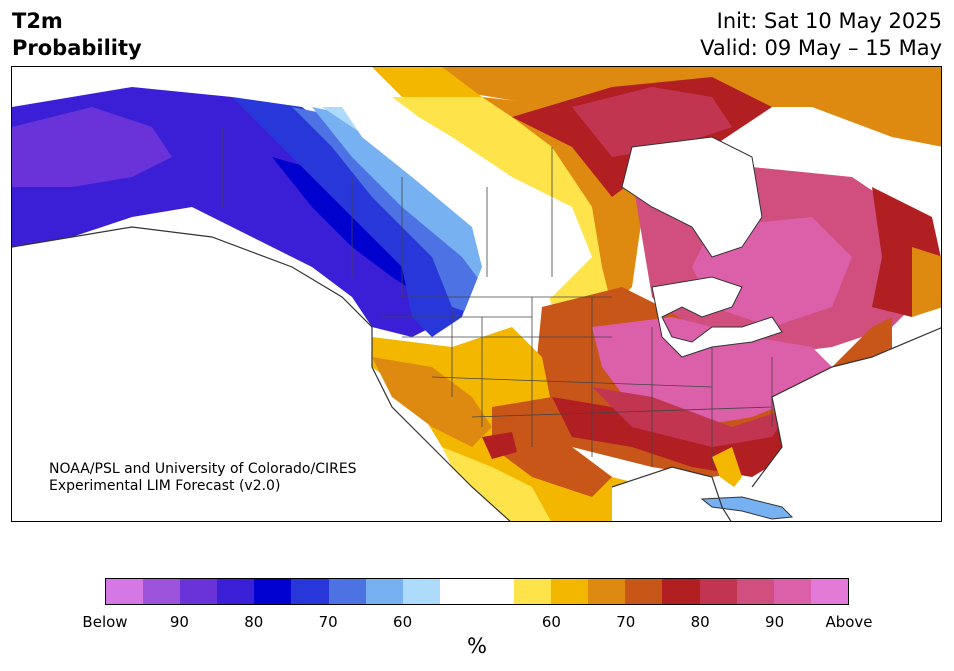 The width and height of the screenshot is (954, 671). Describe the element at coordinates (747, 508) in the screenshot. I see `cuba` at that location.